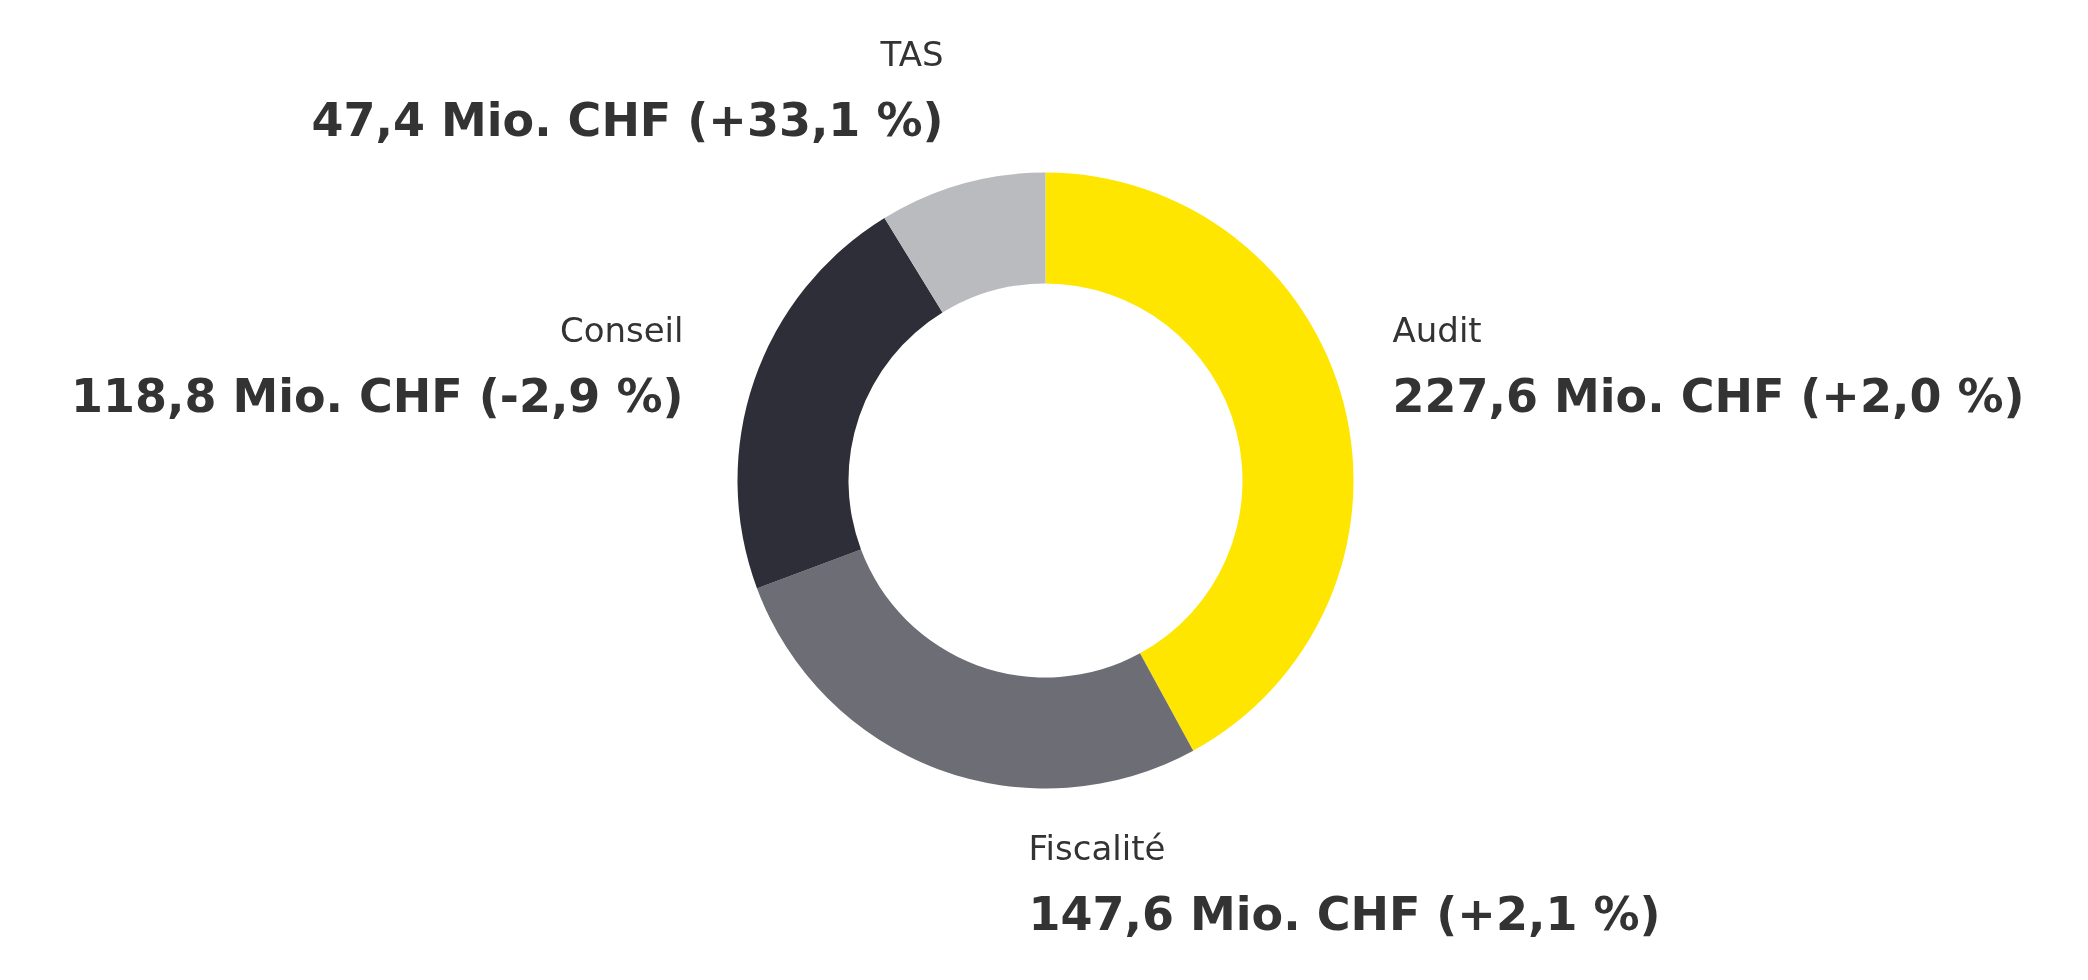 This screenshot has width=2088, height=980. What do you see at coordinates (911, 53) in the screenshot?
I see `slice-label: TAS` at bounding box center [911, 53].